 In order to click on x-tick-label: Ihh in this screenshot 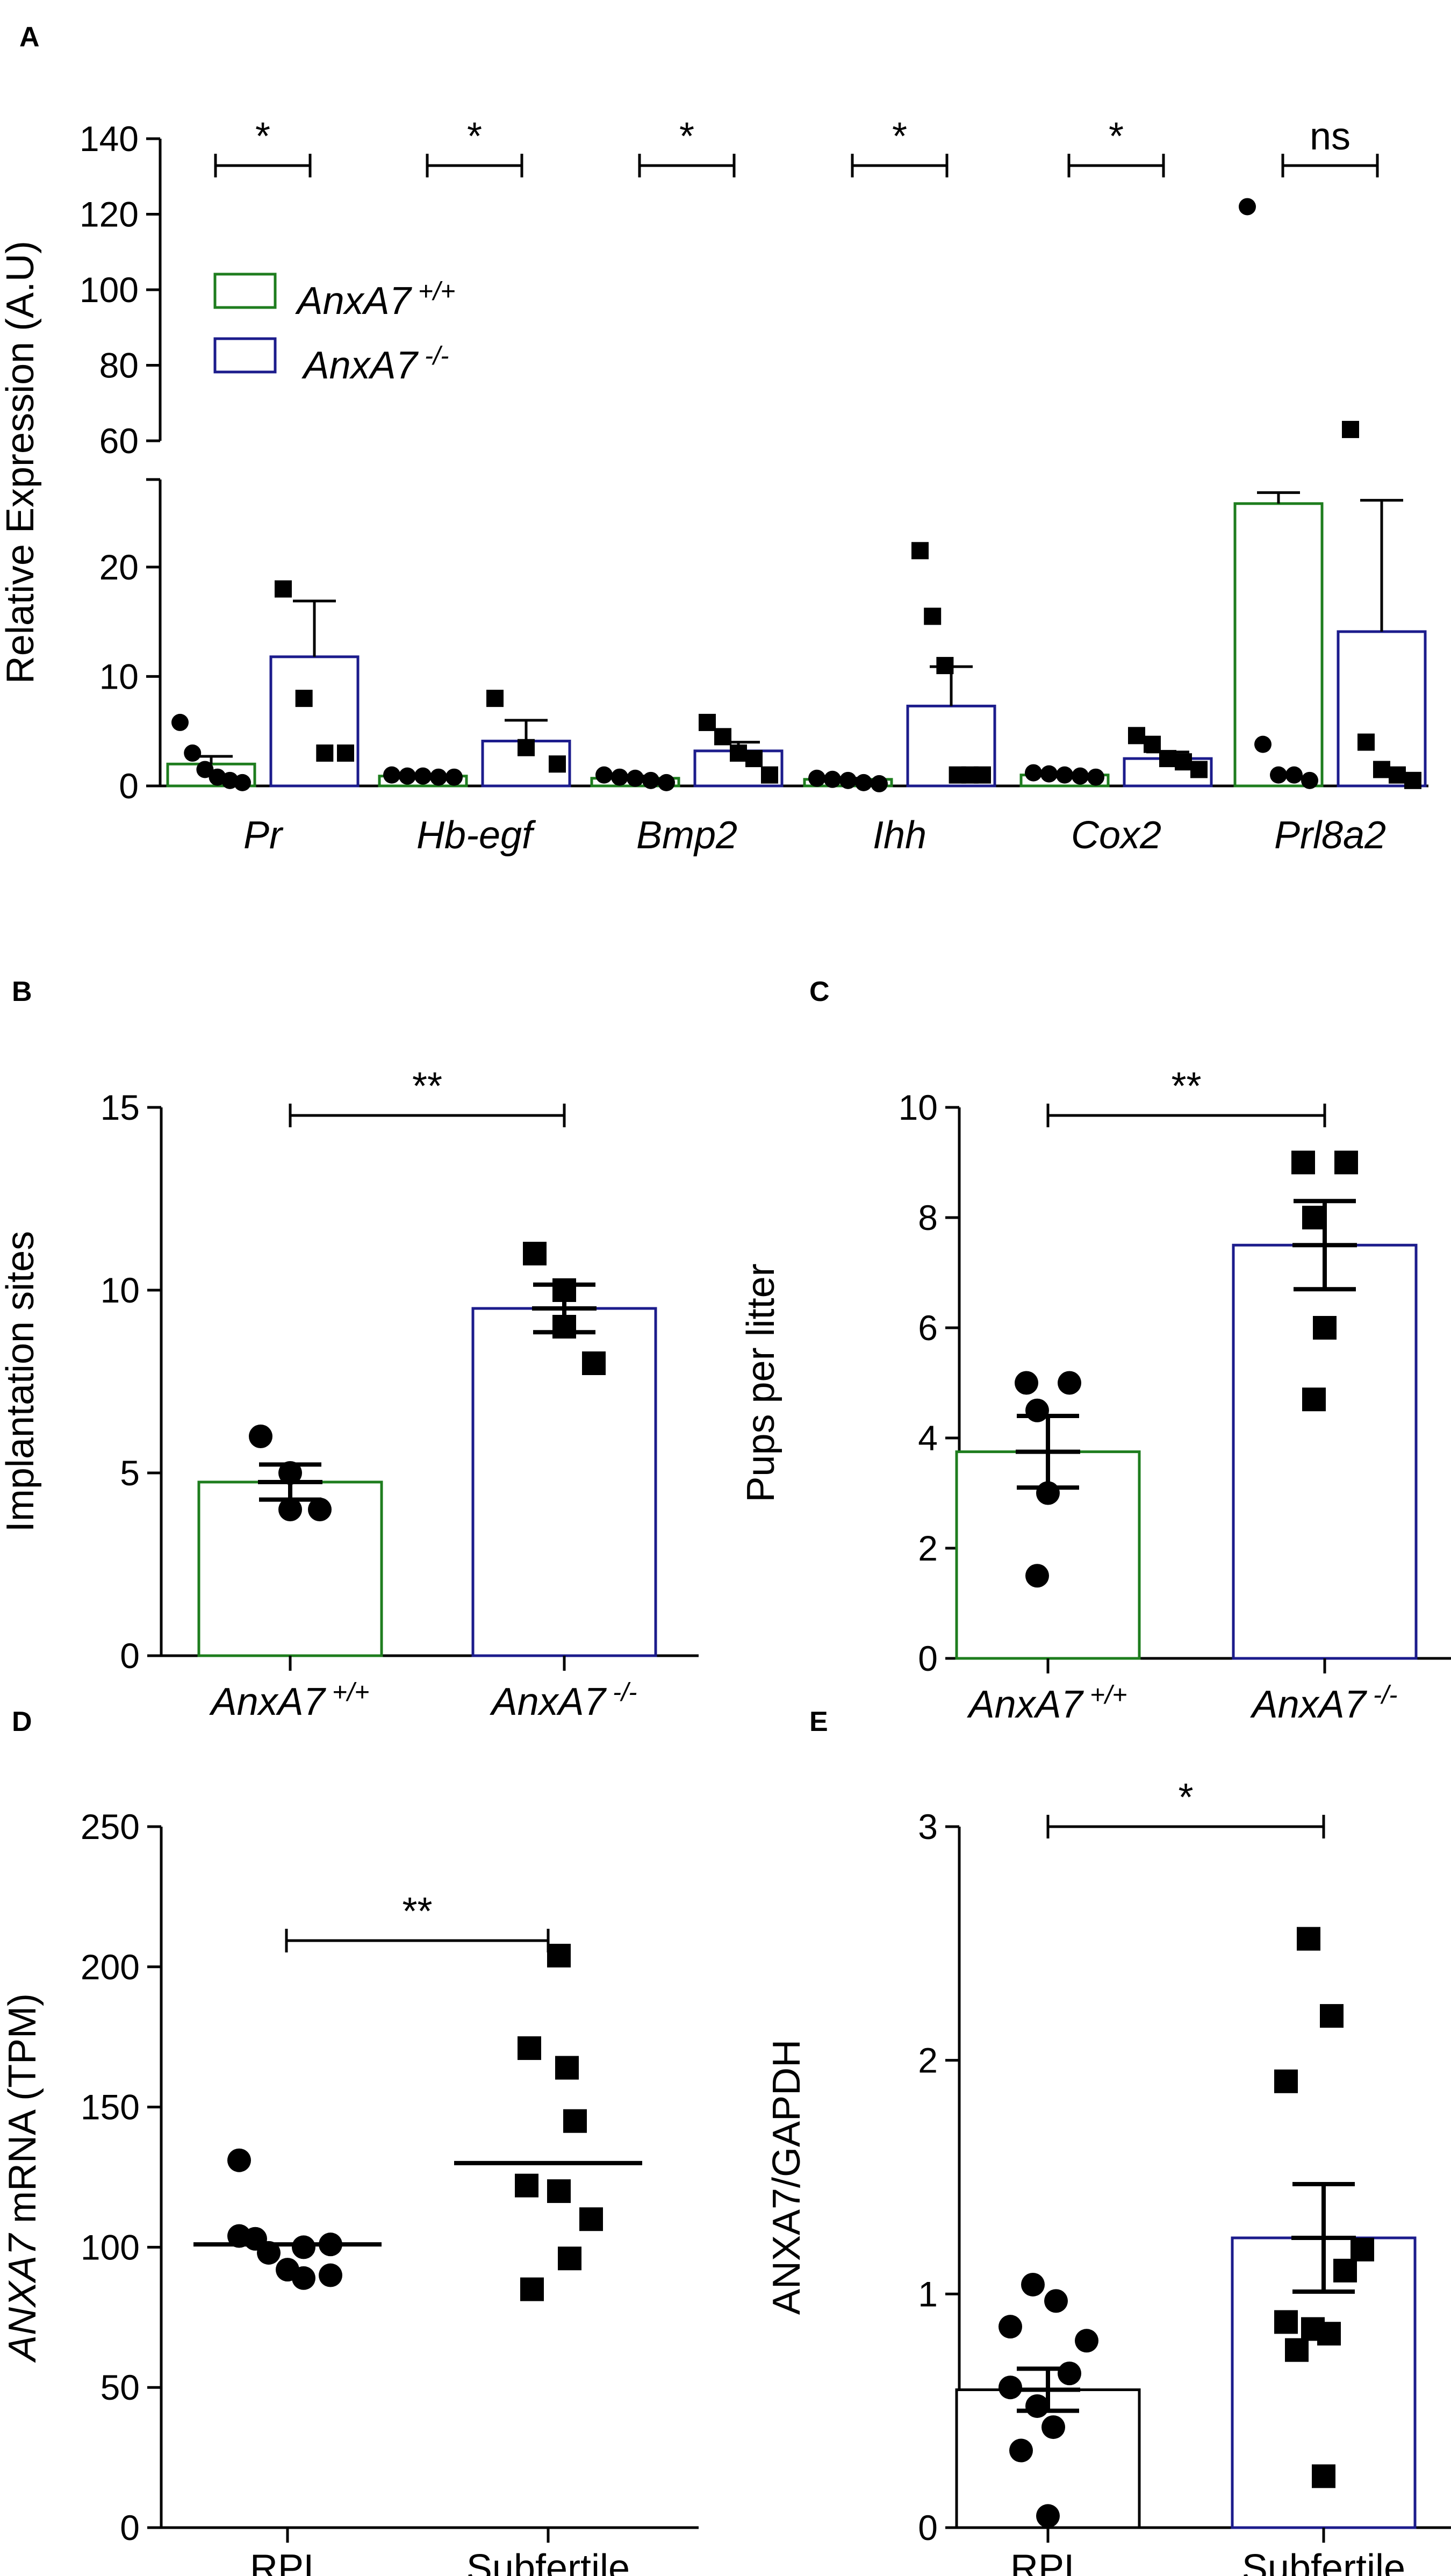, I will do `click(899, 835)`.